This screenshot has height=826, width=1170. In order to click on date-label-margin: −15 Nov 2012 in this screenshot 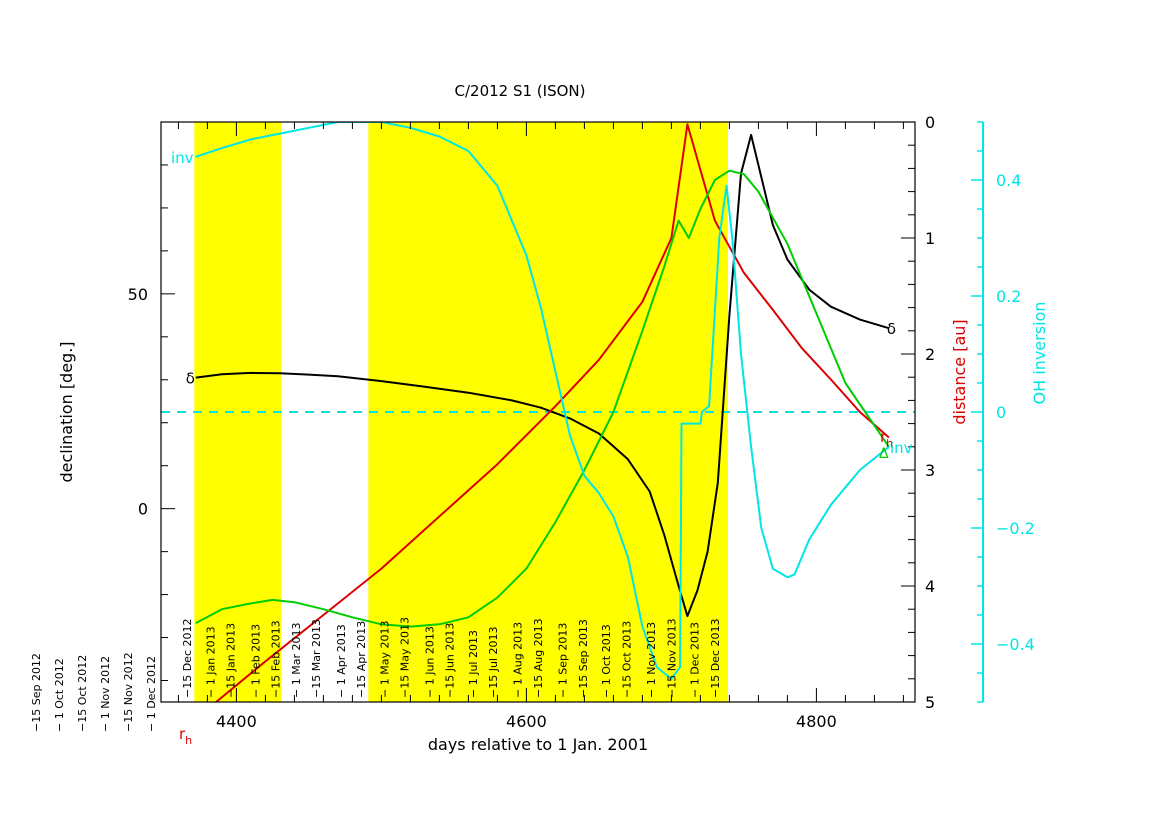, I will do `click(128, 692)`.